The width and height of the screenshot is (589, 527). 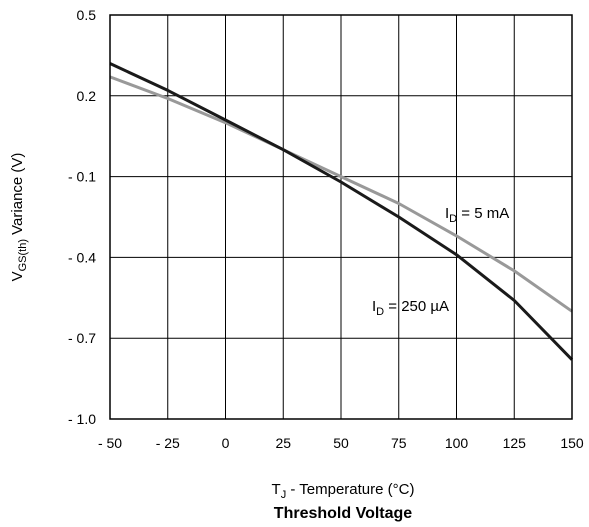 I want to click on x-tick-labels: - 50 - 25 0 25 50 75 100 125 150, so click(x=341, y=443).